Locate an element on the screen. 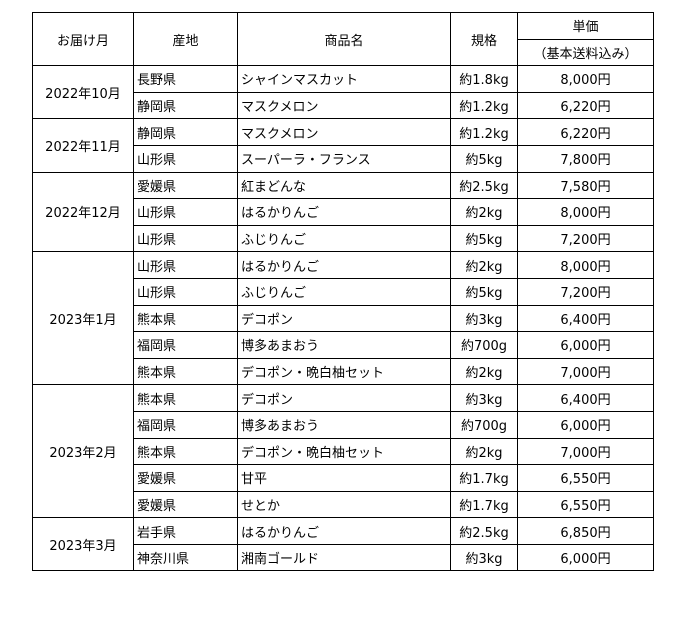 The height and width of the screenshot is (626, 685). header-origin: 産地 is located at coordinates (185, 39).